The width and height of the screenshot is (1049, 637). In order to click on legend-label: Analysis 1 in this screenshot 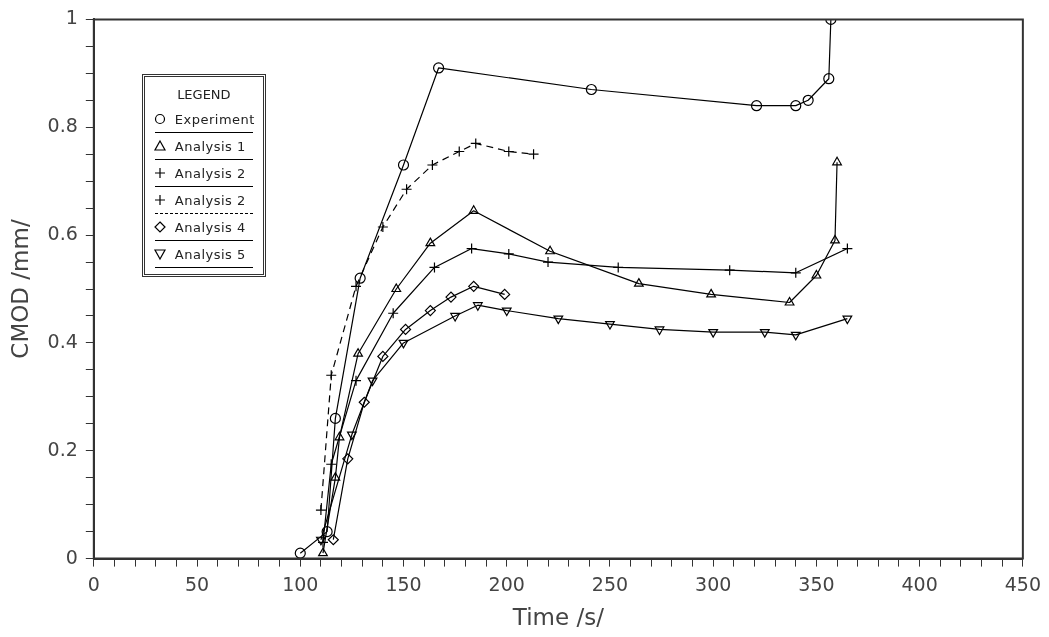, I will do `click(210, 146)`.